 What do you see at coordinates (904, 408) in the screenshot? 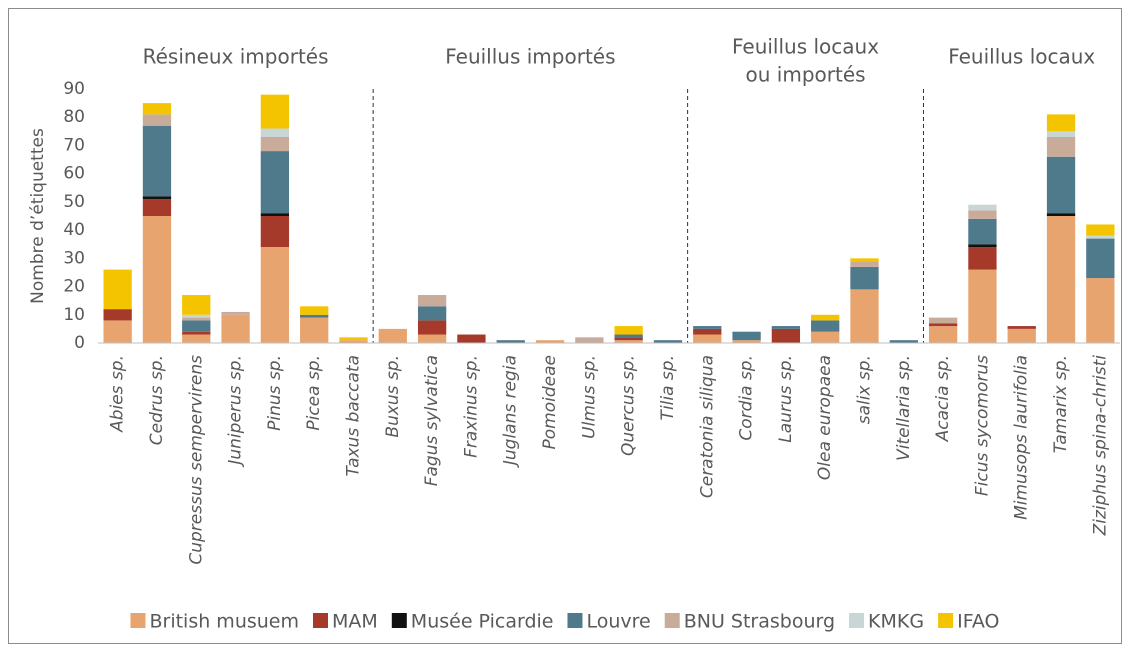
I see `x-tick-label: Vitellaria sp.` at bounding box center [904, 408].